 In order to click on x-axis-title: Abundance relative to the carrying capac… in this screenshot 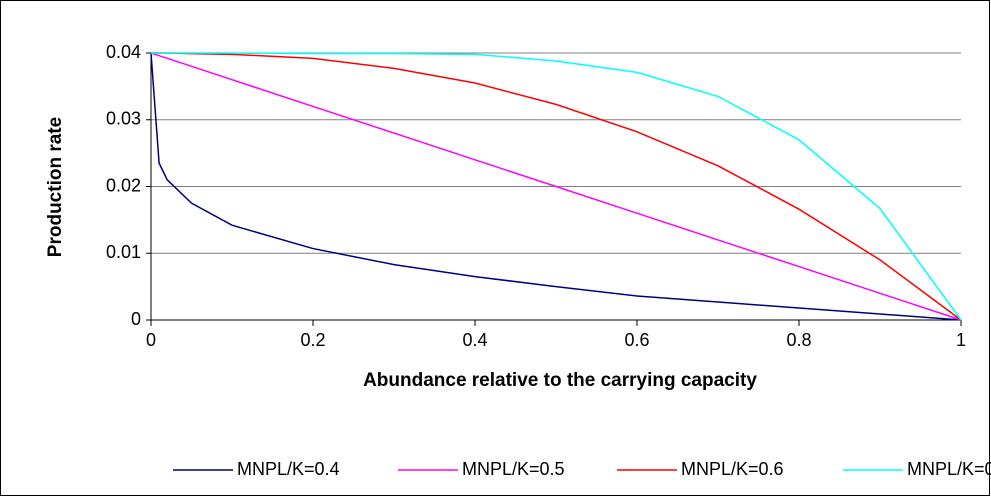, I will do `click(560, 380)`.